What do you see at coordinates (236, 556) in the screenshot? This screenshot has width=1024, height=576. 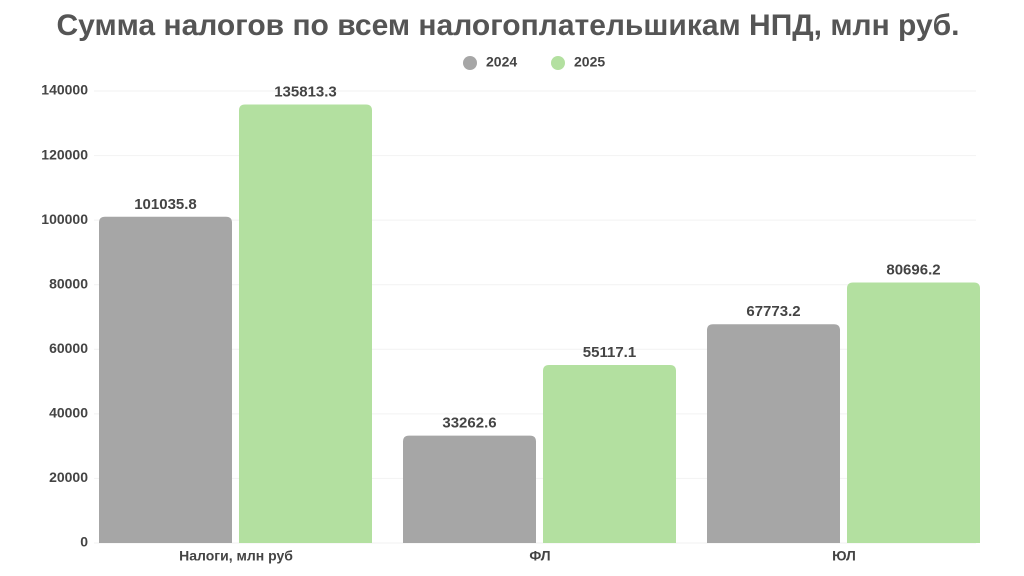 I see `x-tick-label: Налоги, млн руб` at bounding box center [236, 556].